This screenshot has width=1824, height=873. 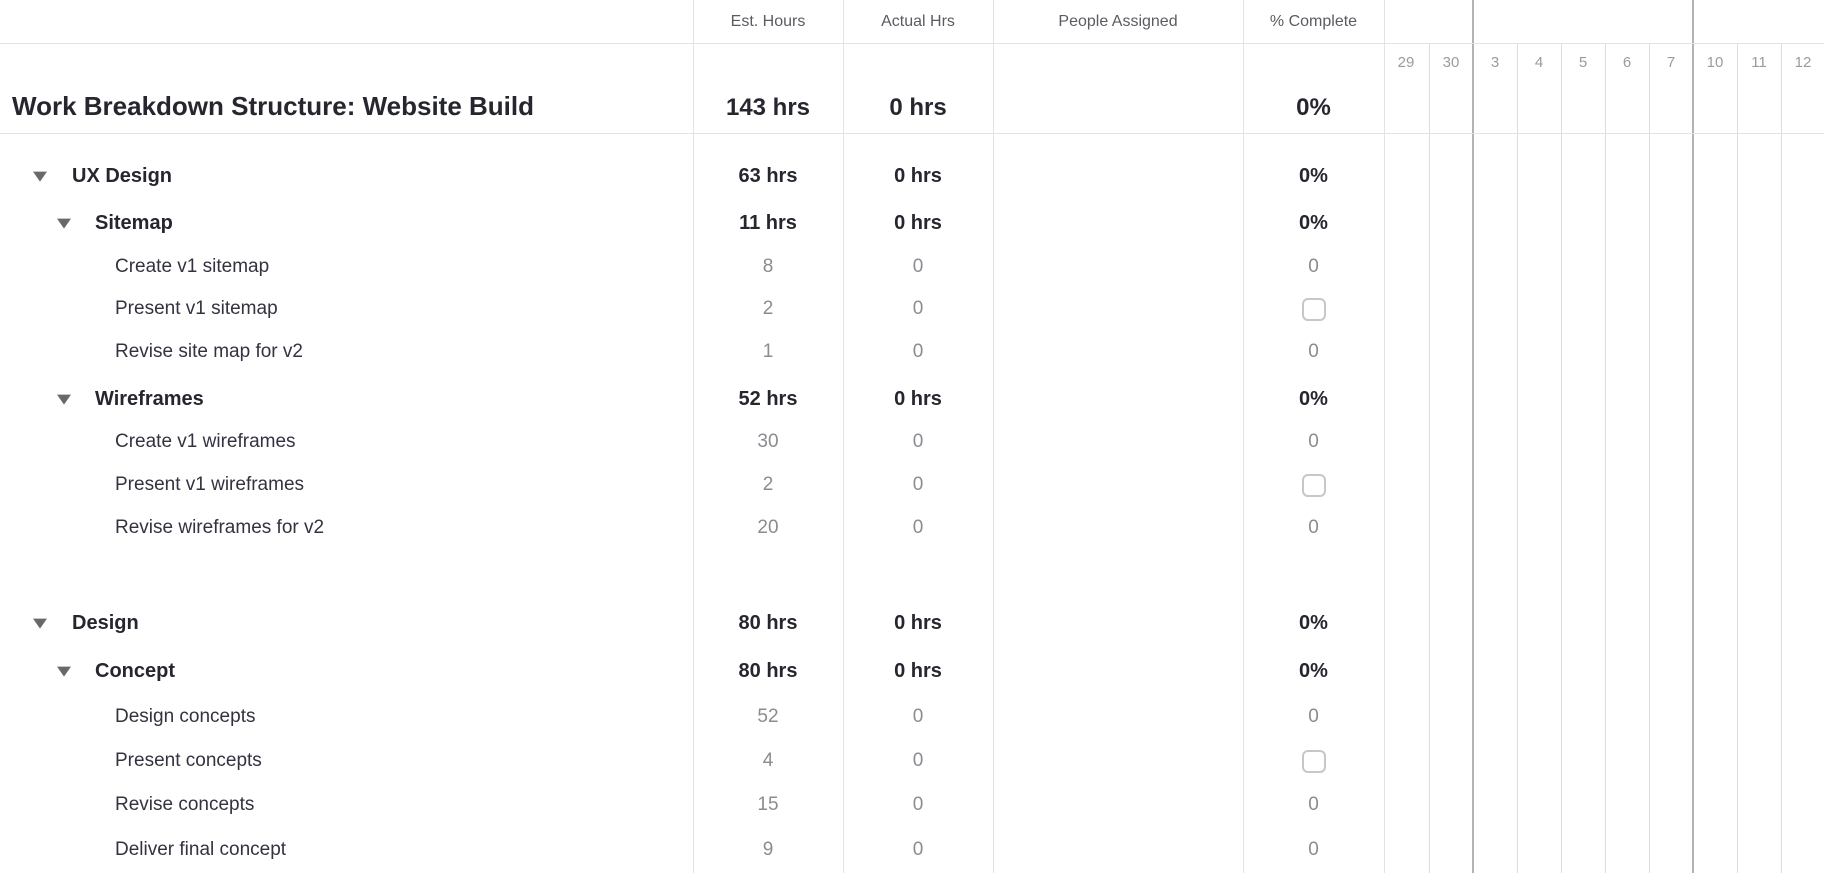 What do you see at coordinates (912, 43) in the screenshot?
I see `header-border` at bounding box center [912, 43].